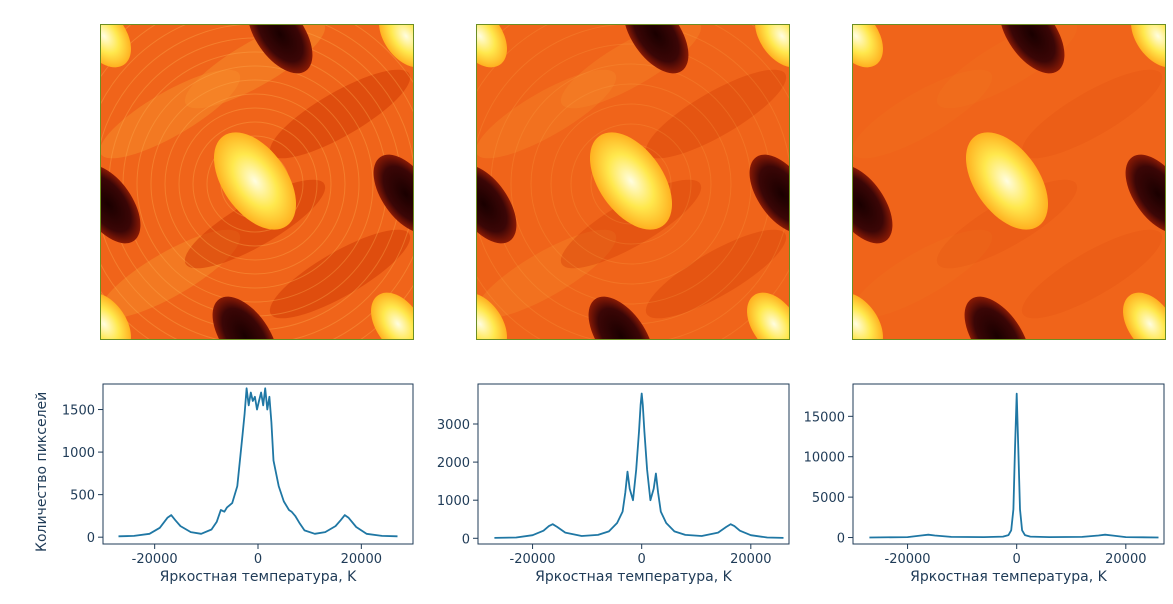  Describe the element at coordinates (258, 462) in the screenshot. I see `histogram-1-line` at that location.